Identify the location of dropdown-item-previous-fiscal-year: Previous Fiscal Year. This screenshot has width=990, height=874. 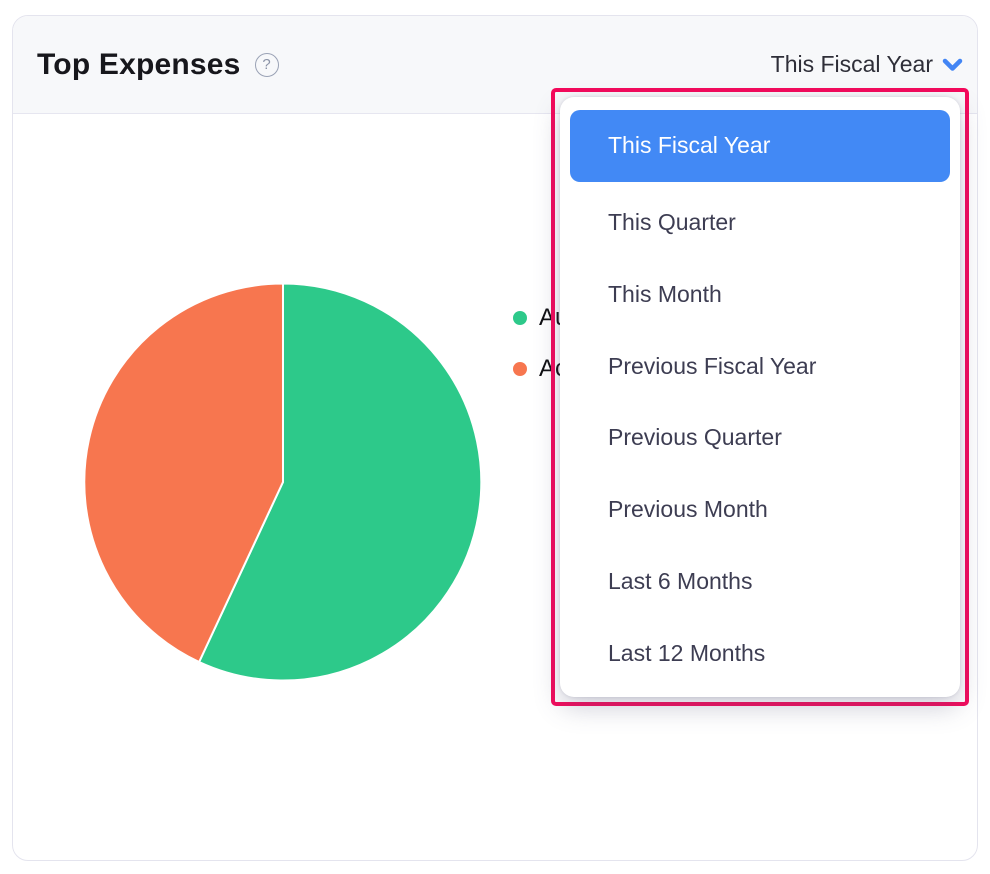
(712, 365).